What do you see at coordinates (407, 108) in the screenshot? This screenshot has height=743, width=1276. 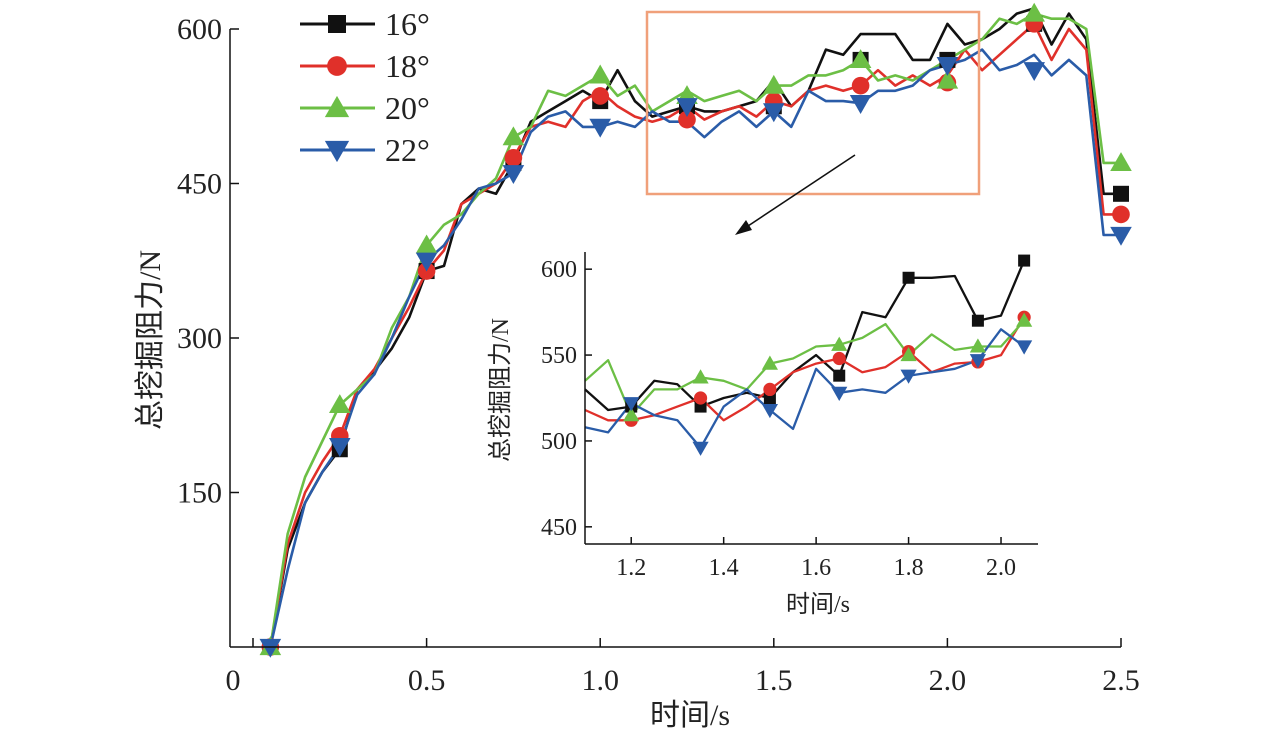 I see `legend-entry-label: 20°` at bounding box center [407, 108].